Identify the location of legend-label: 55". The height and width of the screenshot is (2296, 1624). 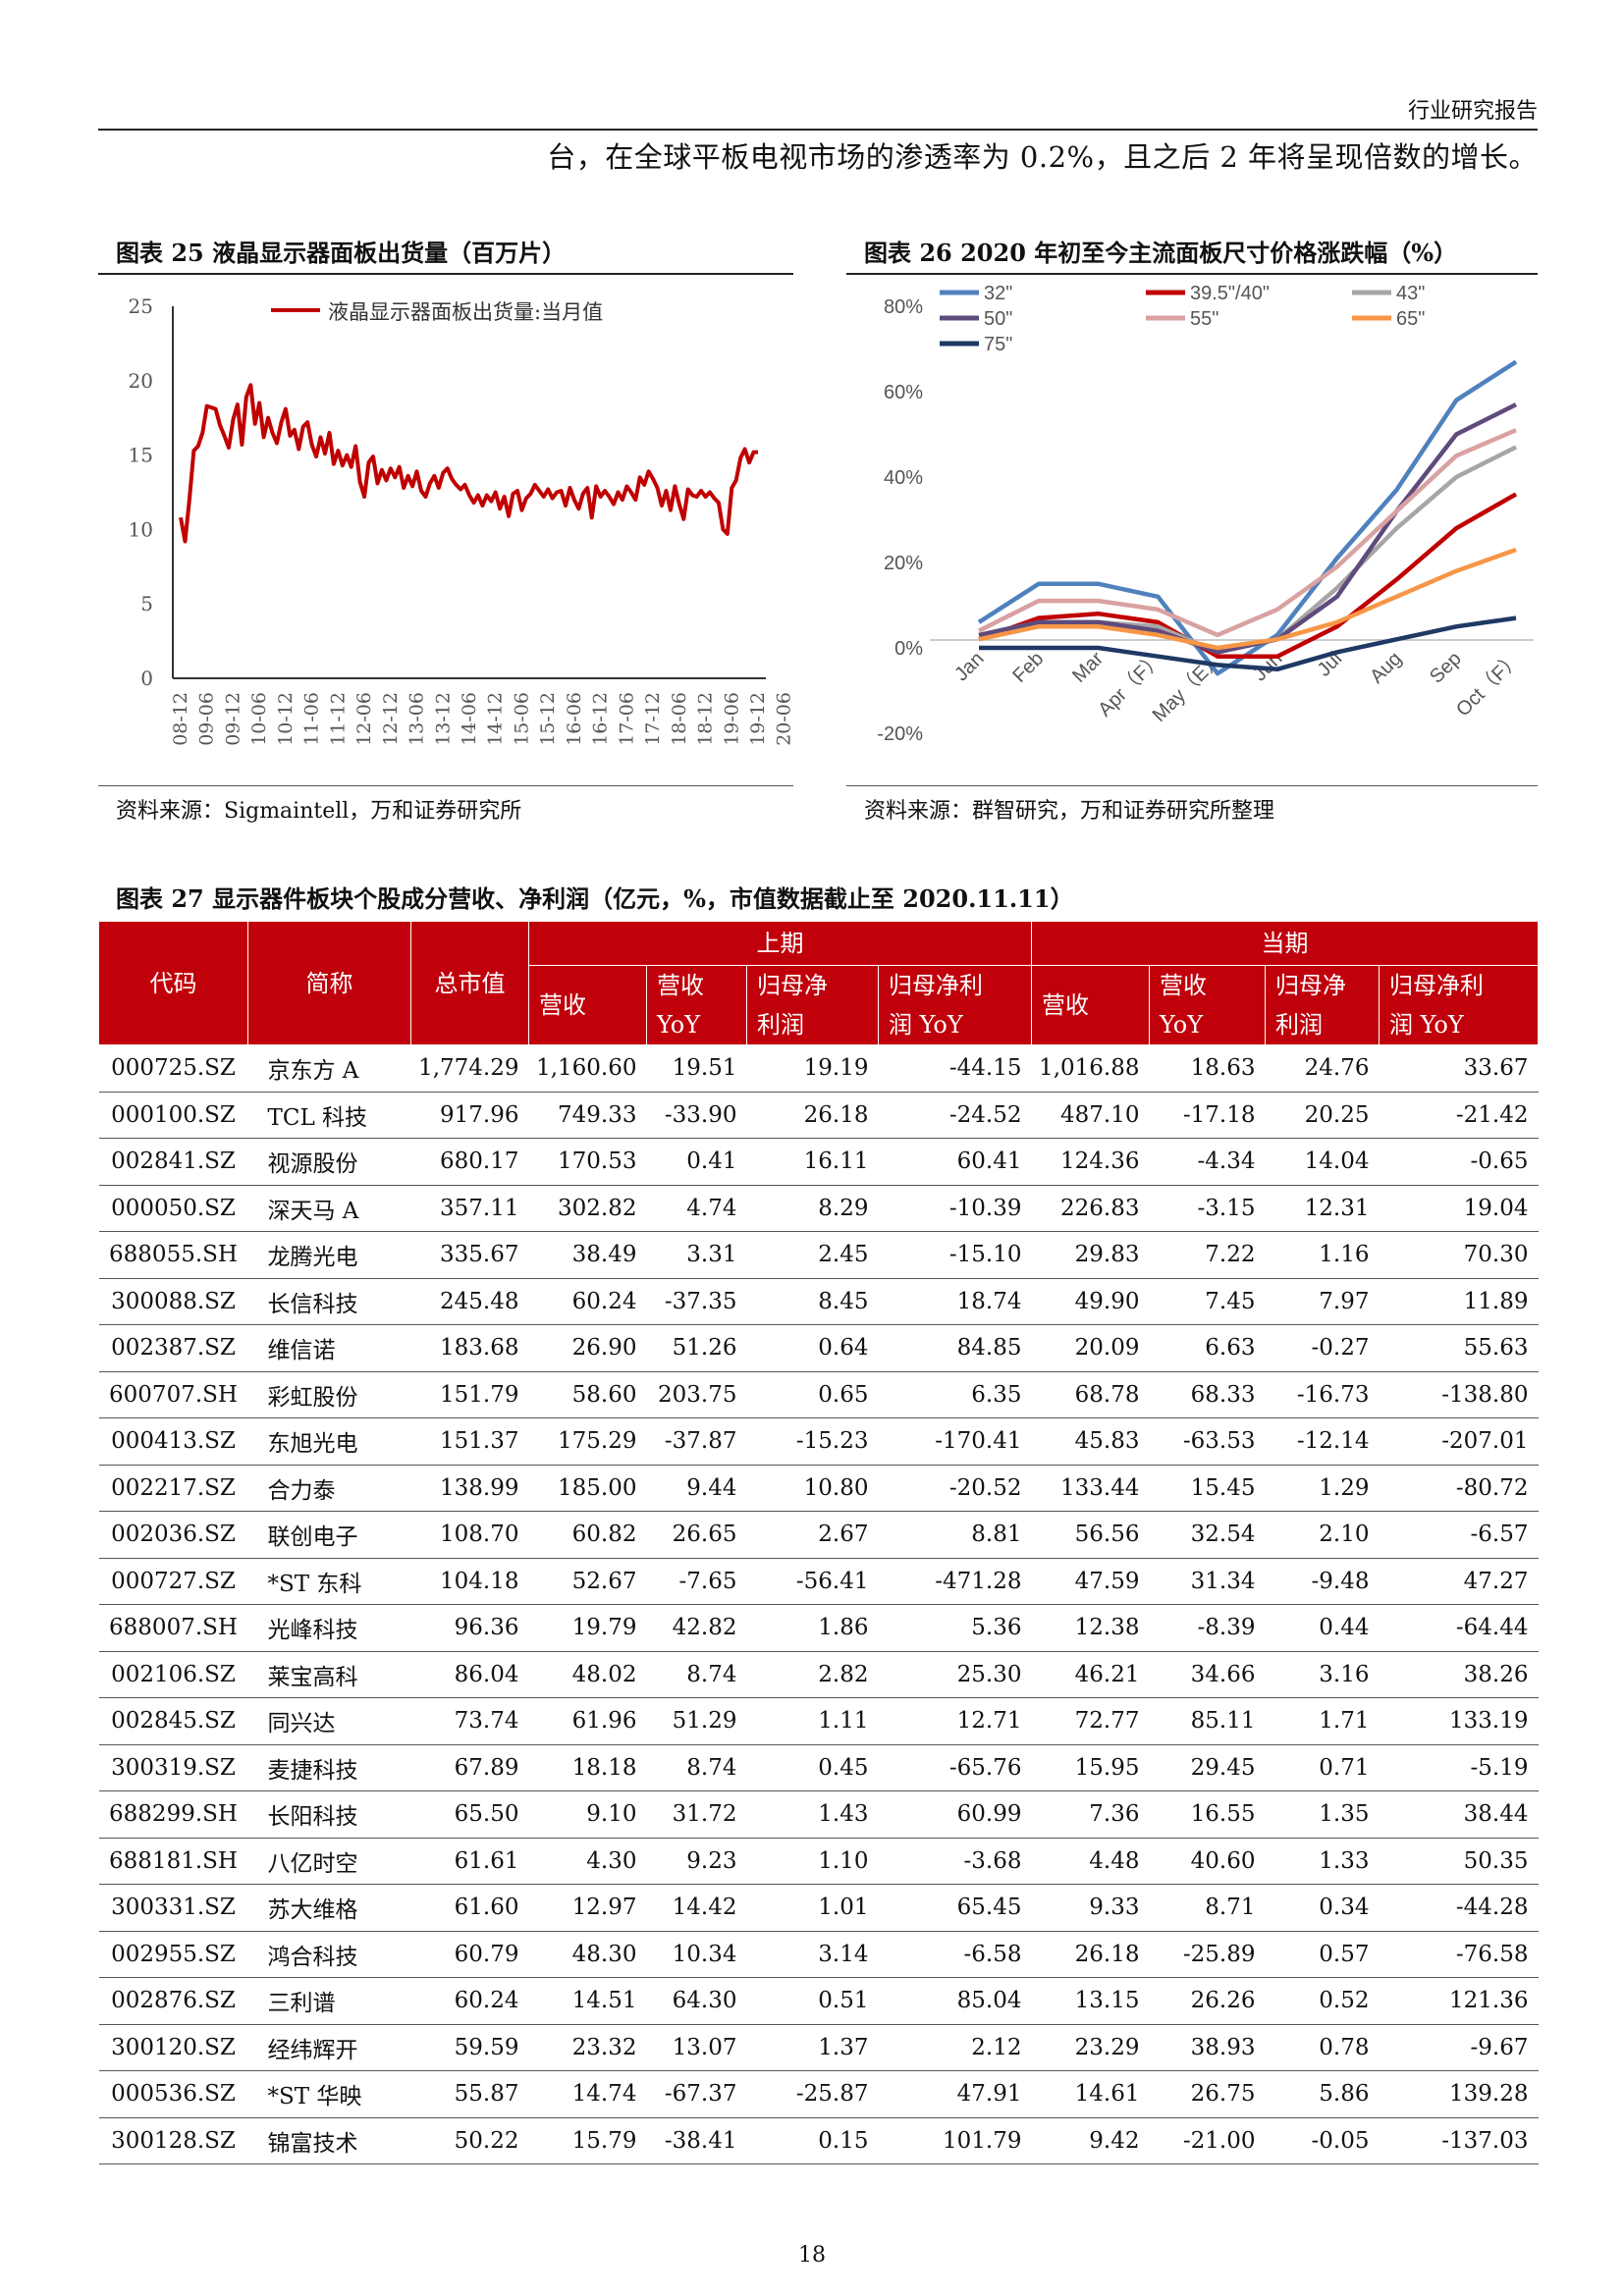
(1204, 319).